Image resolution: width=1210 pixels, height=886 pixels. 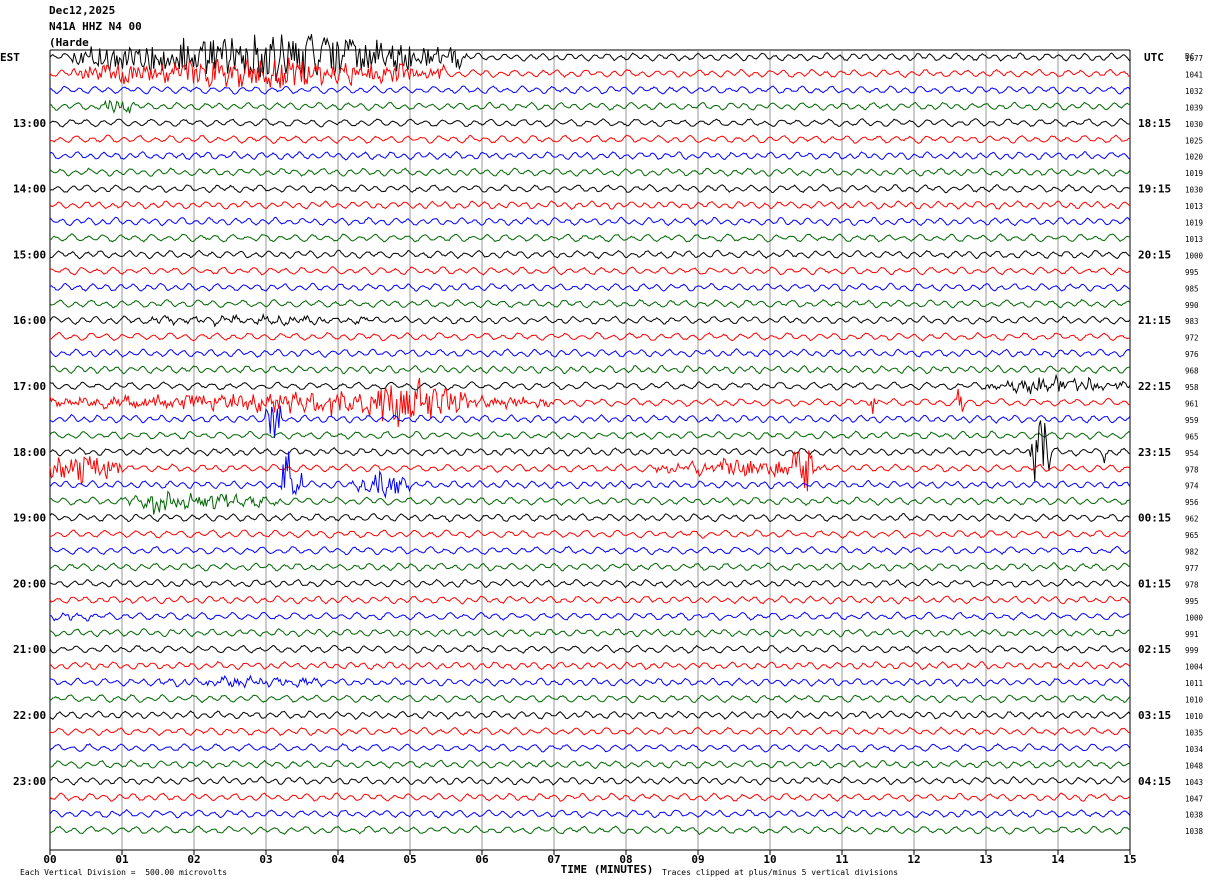 What do you see at coordinates (1058, 859) in the screenshot?
I see `x-tick-label: 14` at bounding box center [1058, 859].